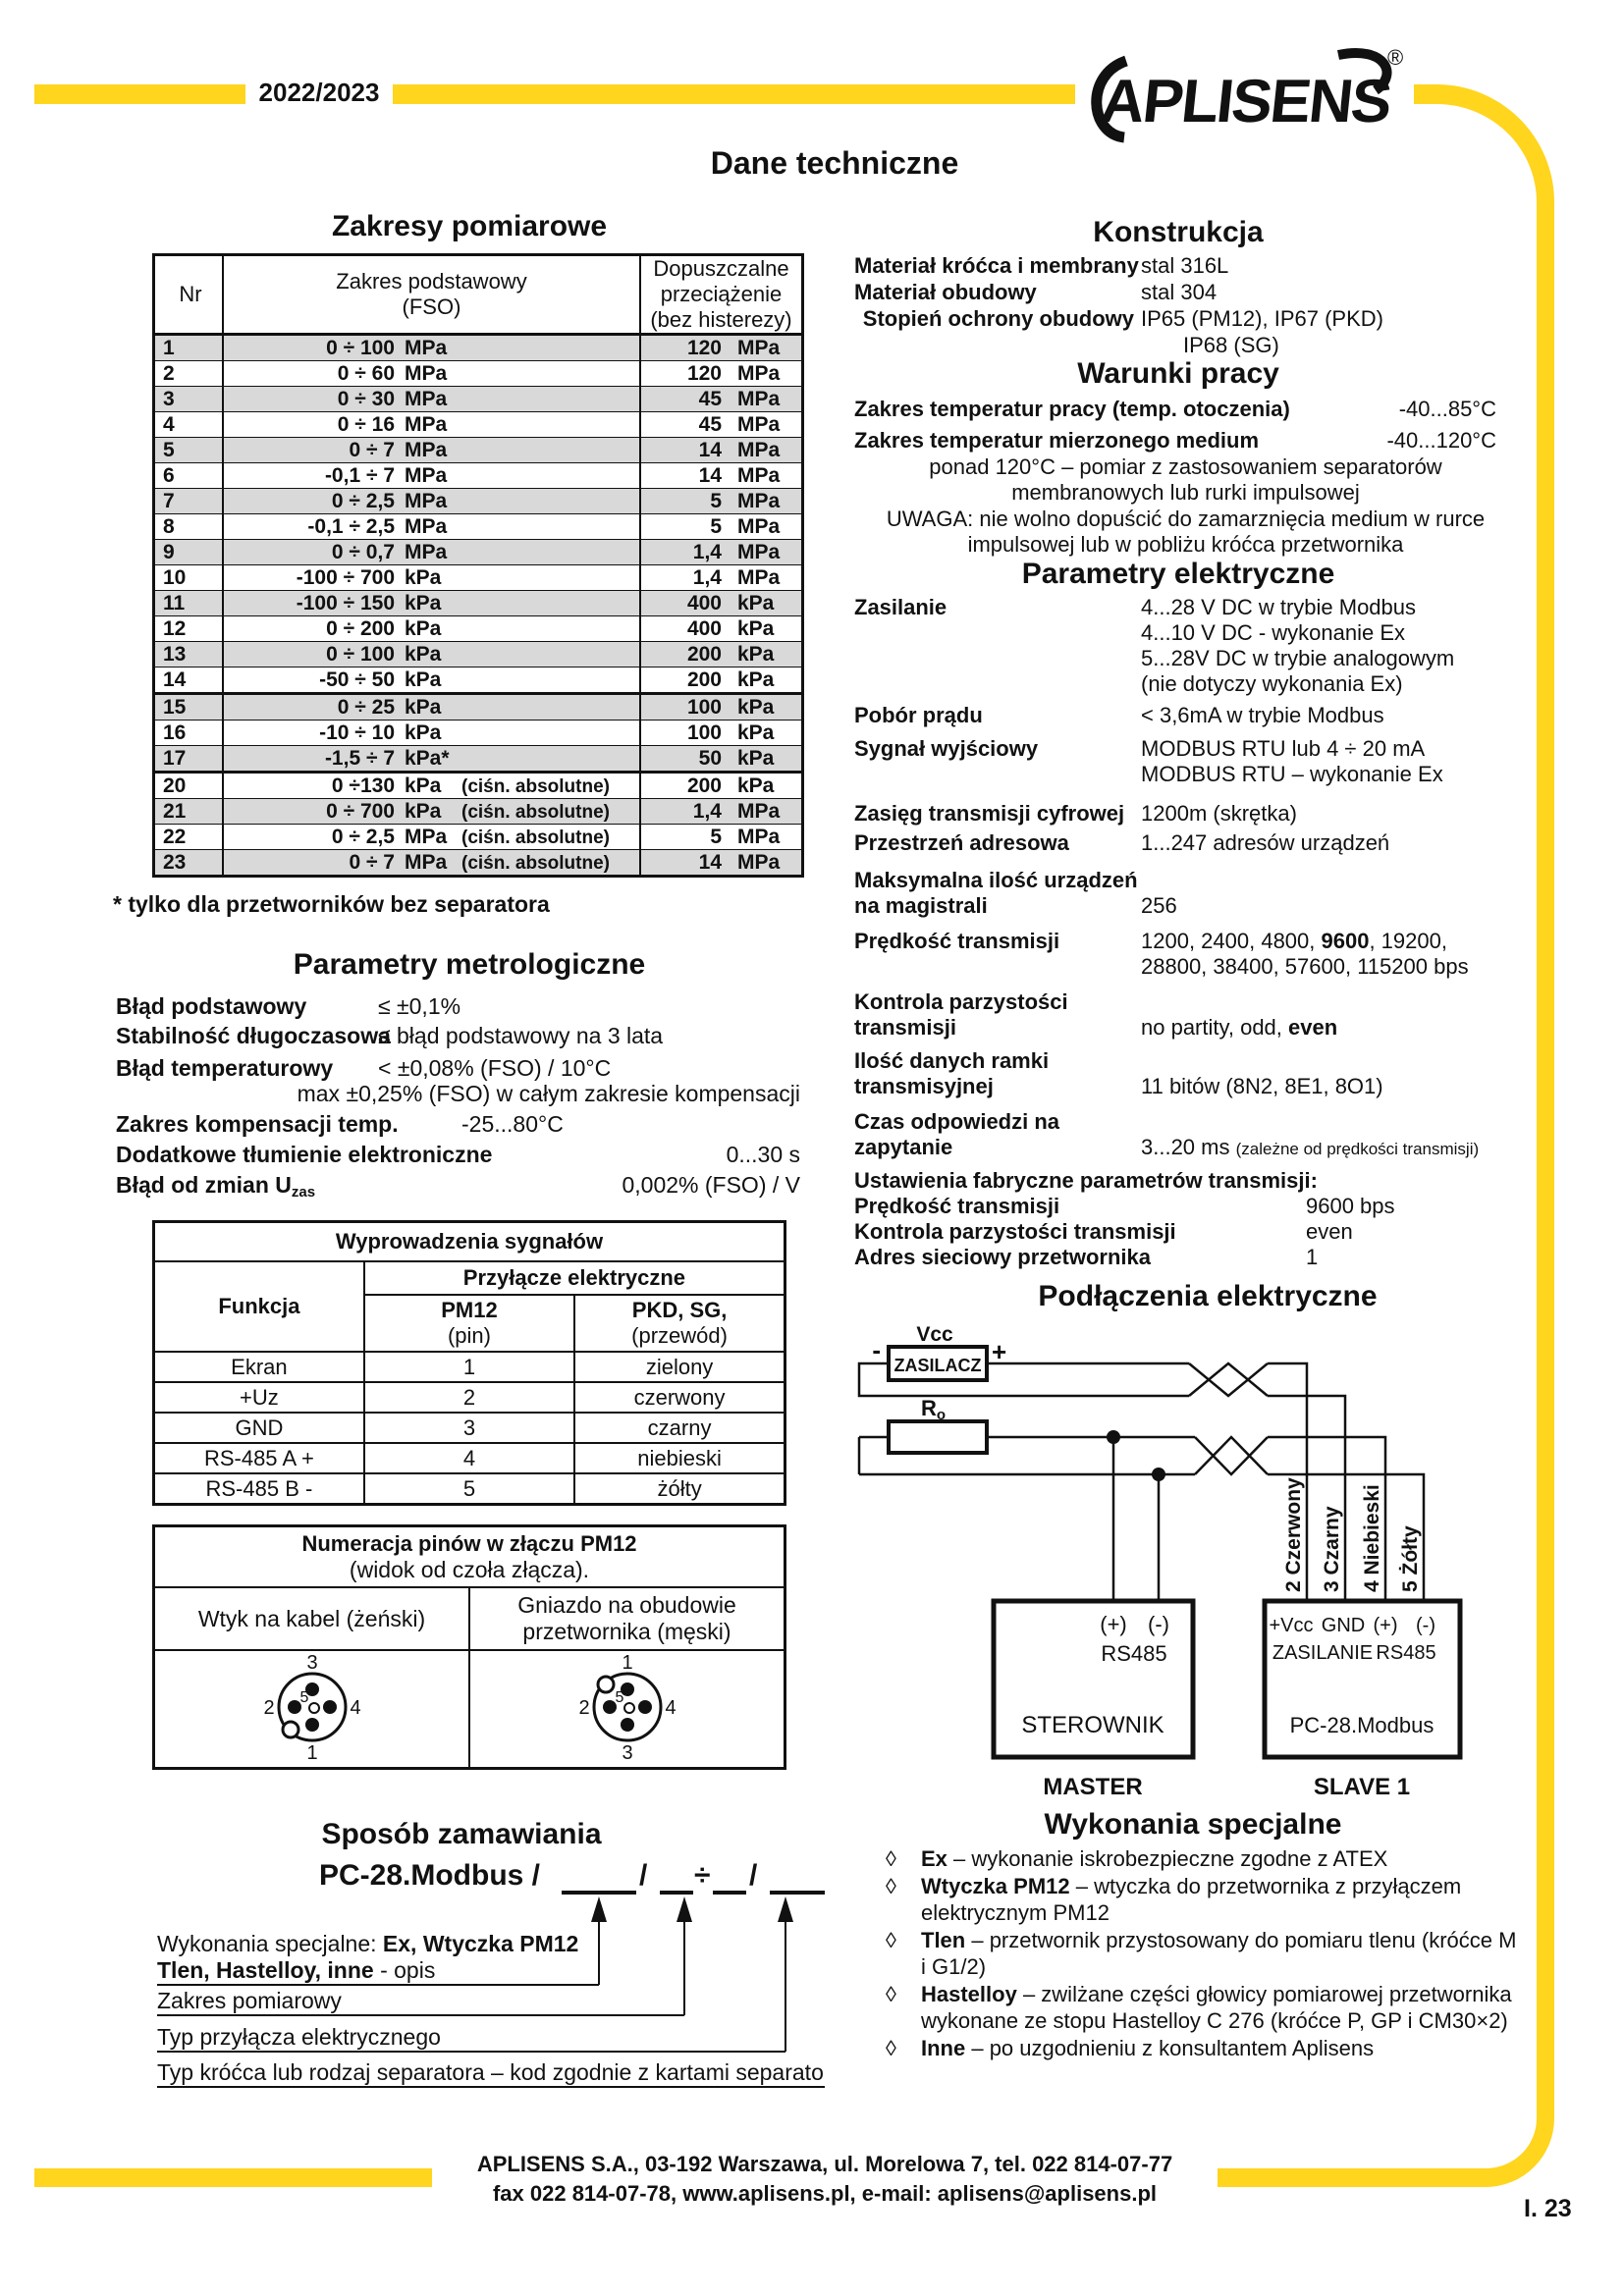 The width and height of the screenshot is (1624, 2296). I want to click on cell-range: 0 ÷130 kPa (ciśn. absolutne), so click(431, 785).